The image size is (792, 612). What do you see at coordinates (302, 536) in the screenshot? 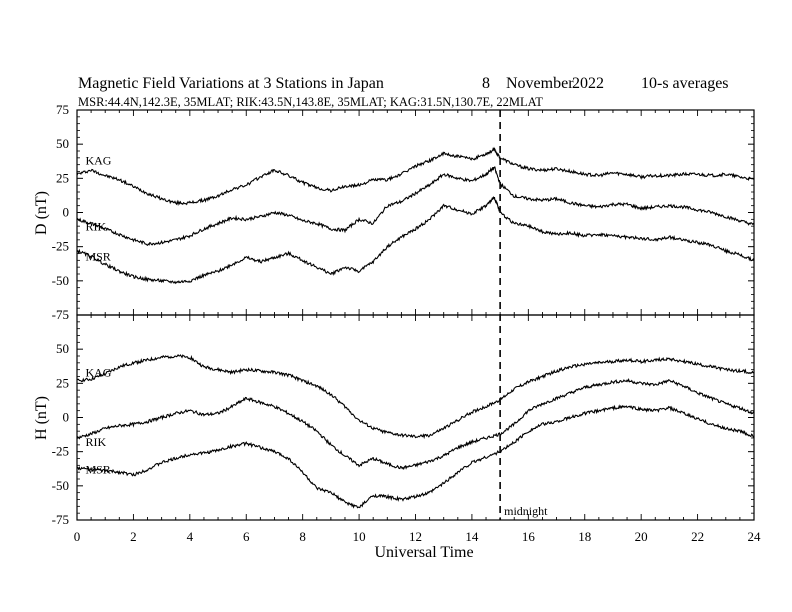
I see `x-tick-label: 8` at bounding box center [302, 536].